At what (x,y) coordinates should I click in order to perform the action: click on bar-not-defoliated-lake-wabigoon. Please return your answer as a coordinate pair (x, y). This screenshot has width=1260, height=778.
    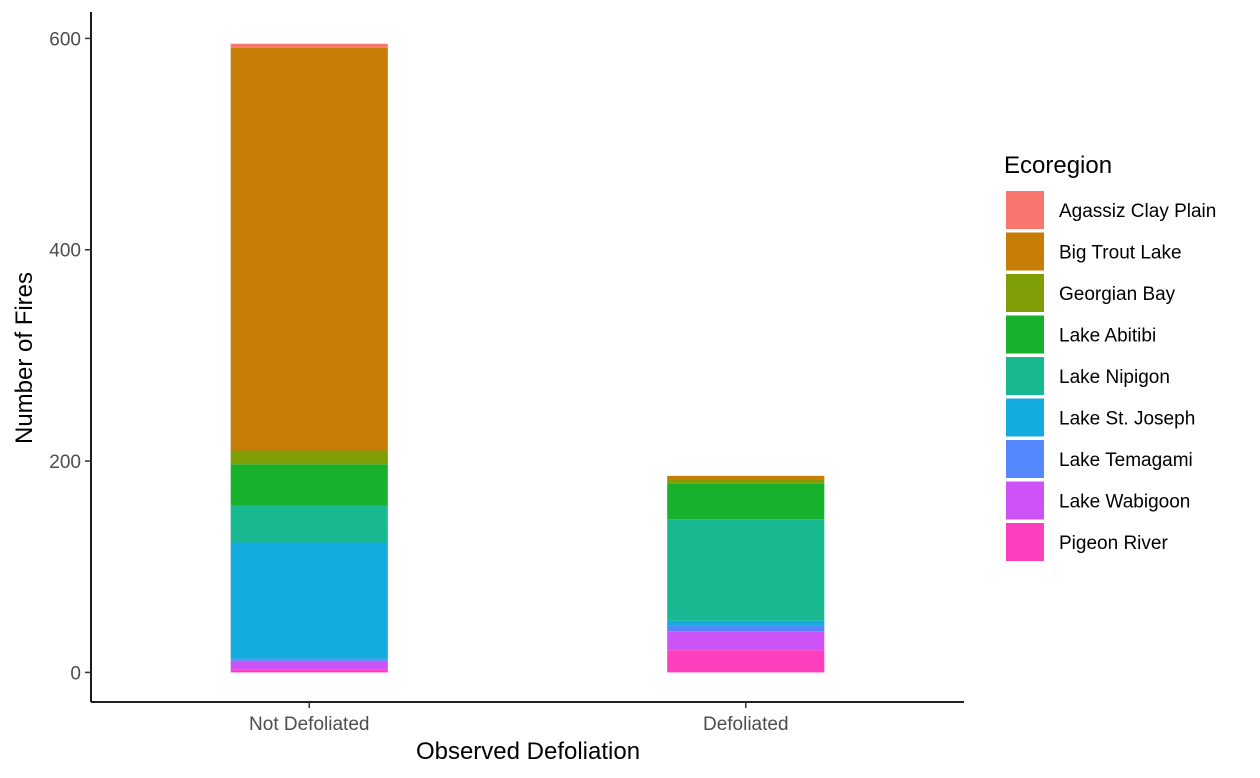
    Looking at the image, I should click on (309, 665).